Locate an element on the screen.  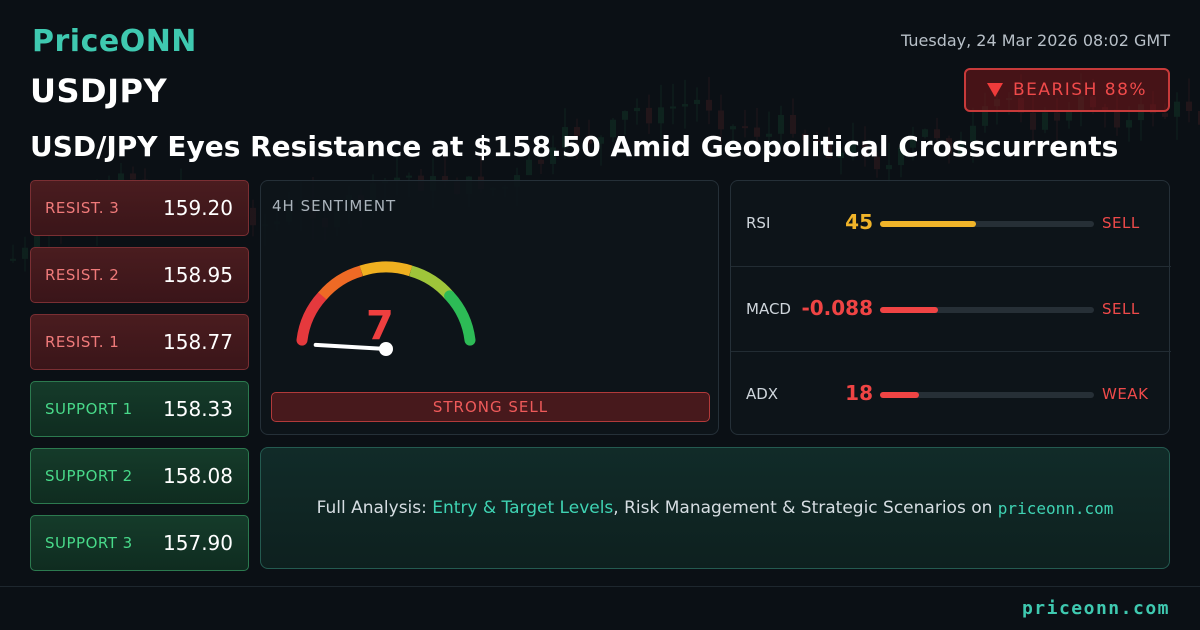
indicator-row-rsi: RSI 45 SELL is located at coordinates (951, 223).